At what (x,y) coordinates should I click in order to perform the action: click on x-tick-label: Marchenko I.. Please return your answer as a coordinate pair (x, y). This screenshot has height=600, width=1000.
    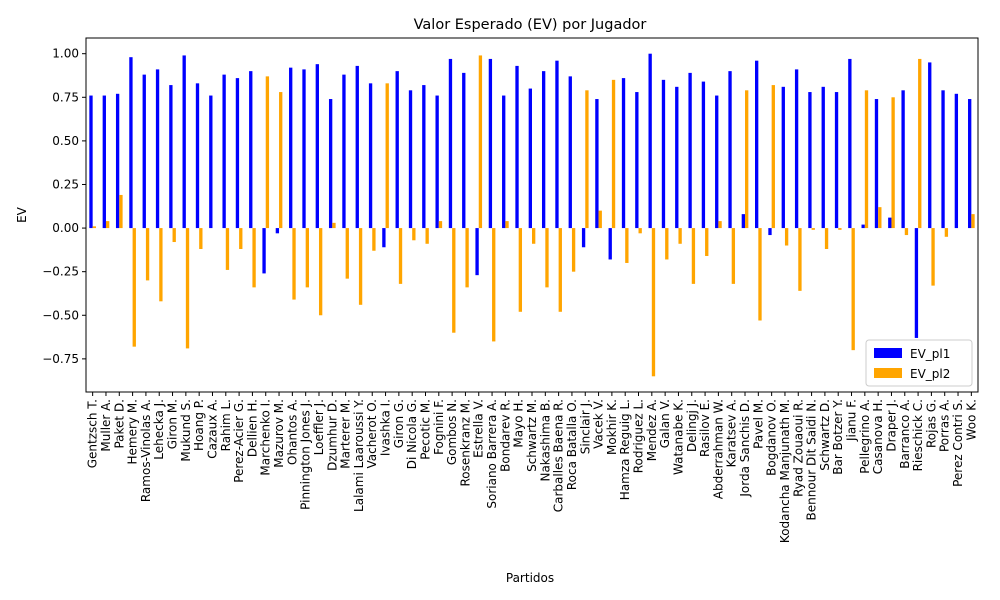
    Looking at the image, I should click on (266, 437).